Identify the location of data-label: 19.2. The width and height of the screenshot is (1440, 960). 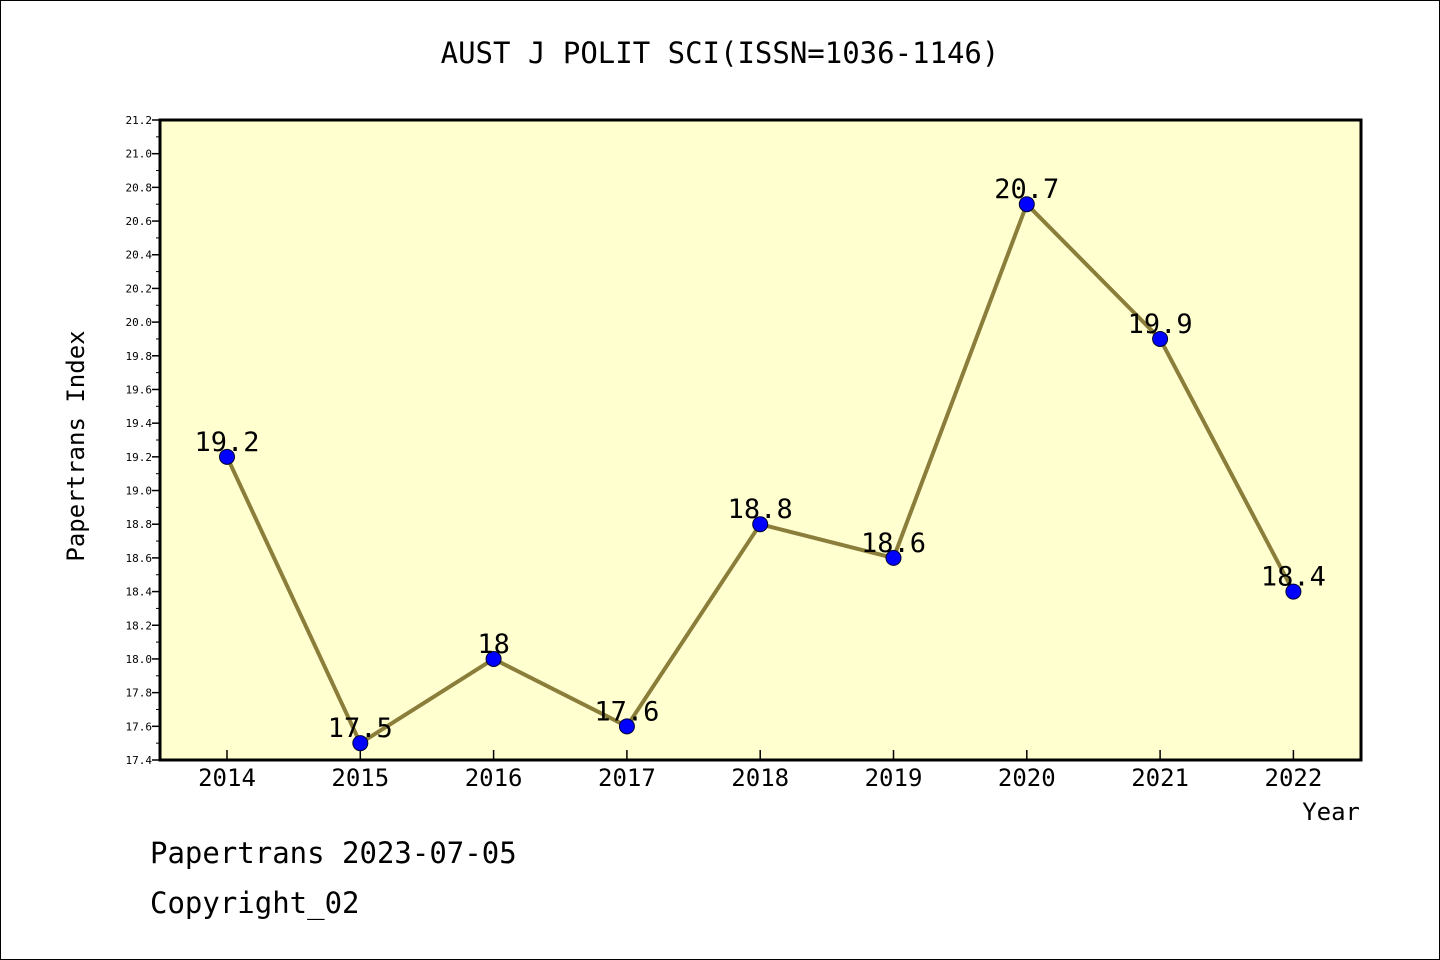
(226, 442).